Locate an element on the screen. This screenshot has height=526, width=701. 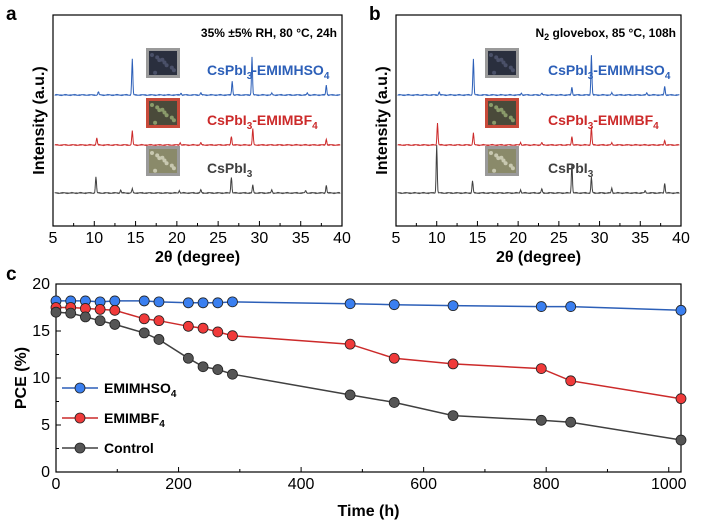
condition-text: 35% ±5% RH, 80 °C, 24h is located at coordinates (269, 33).